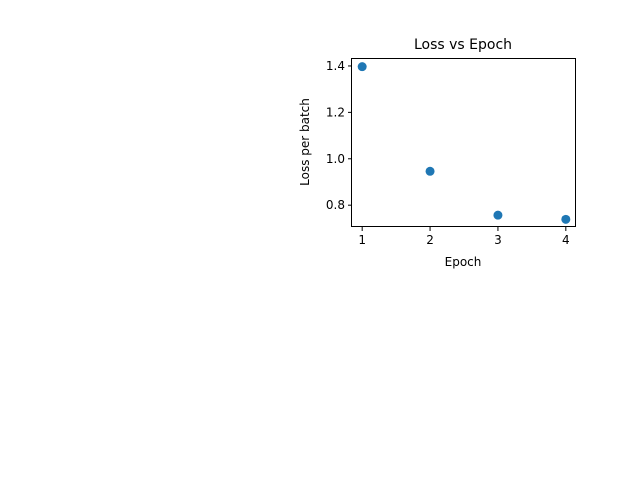  What do you see at coordinates (335, 205) in the screenshot?
I see `y-tick-label: 0.8` at bounding box center [335, 205].